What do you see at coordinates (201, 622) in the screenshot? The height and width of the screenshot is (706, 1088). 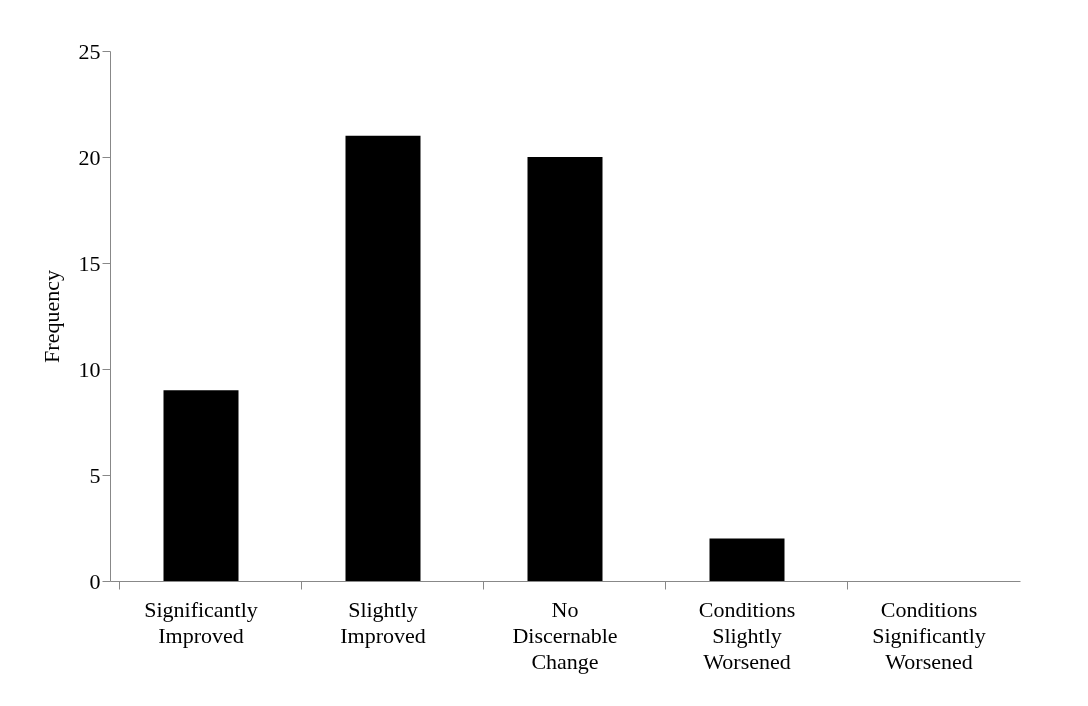 I see `x-tick-label: Significantly Improved` at bounding box center [201, 622].